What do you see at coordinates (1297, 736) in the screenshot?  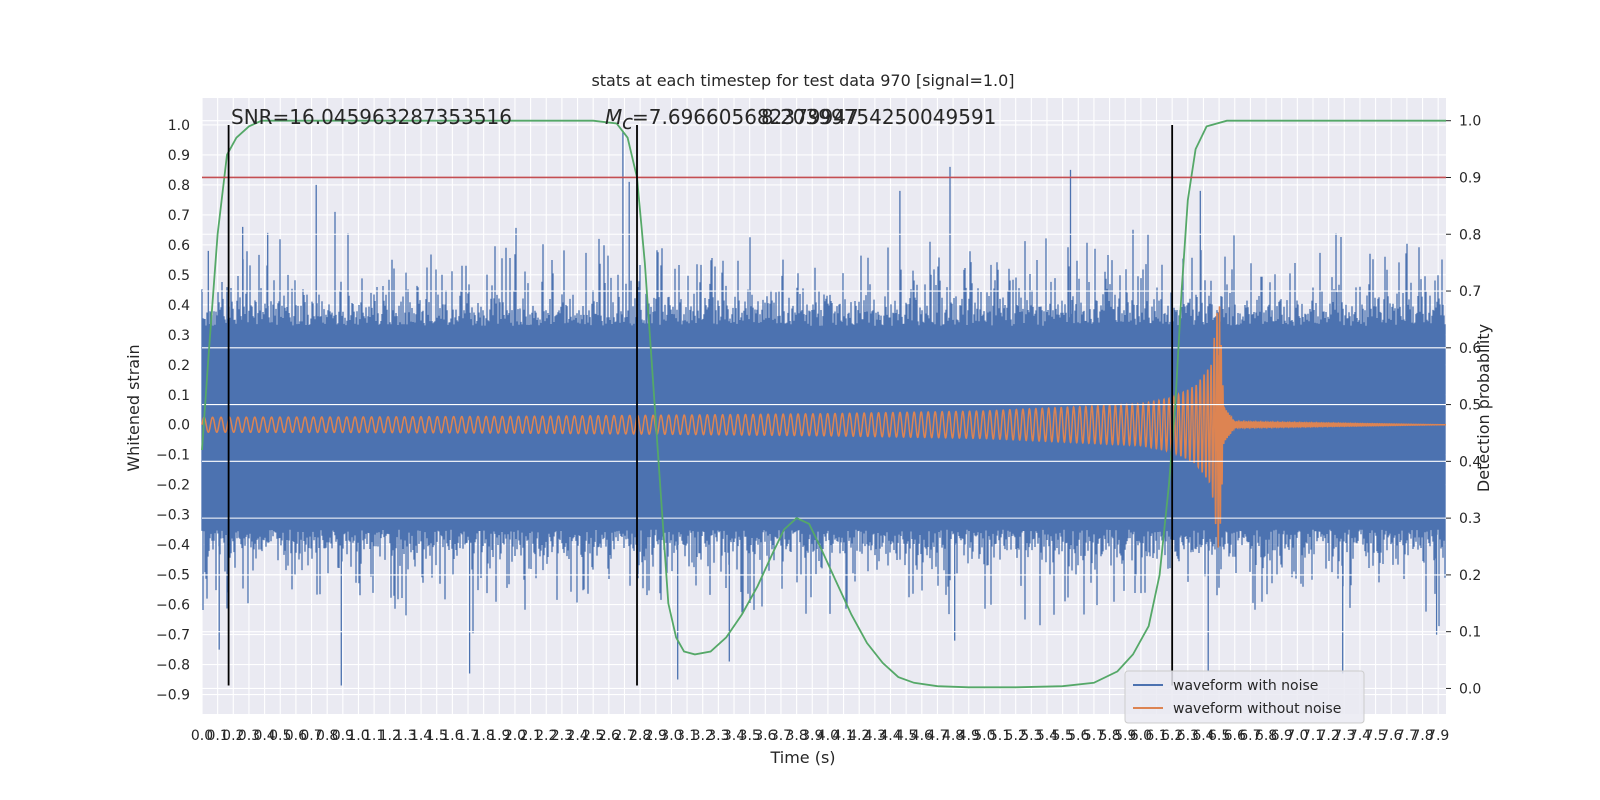 I see `x-tick-label: 7.0` at bounding box center [1297, 736].